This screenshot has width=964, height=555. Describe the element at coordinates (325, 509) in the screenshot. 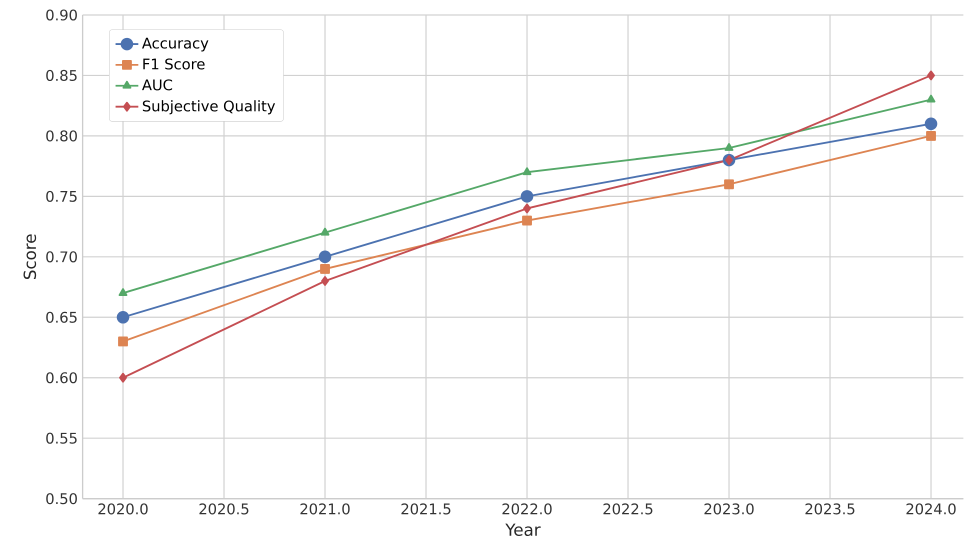

I see `x-tick-label: 2021.0` at that location.